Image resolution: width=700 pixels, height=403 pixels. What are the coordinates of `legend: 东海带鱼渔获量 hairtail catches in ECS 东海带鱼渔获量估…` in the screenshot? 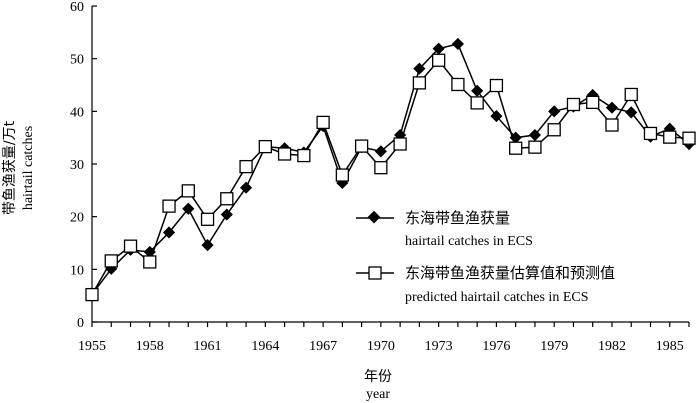 It's located at (485, 257).